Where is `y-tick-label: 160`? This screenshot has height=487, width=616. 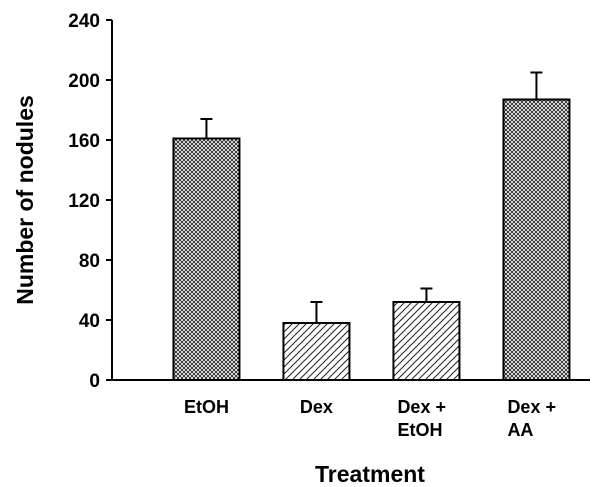 y-tick-label: 160 is located at coordinates (84, 141).